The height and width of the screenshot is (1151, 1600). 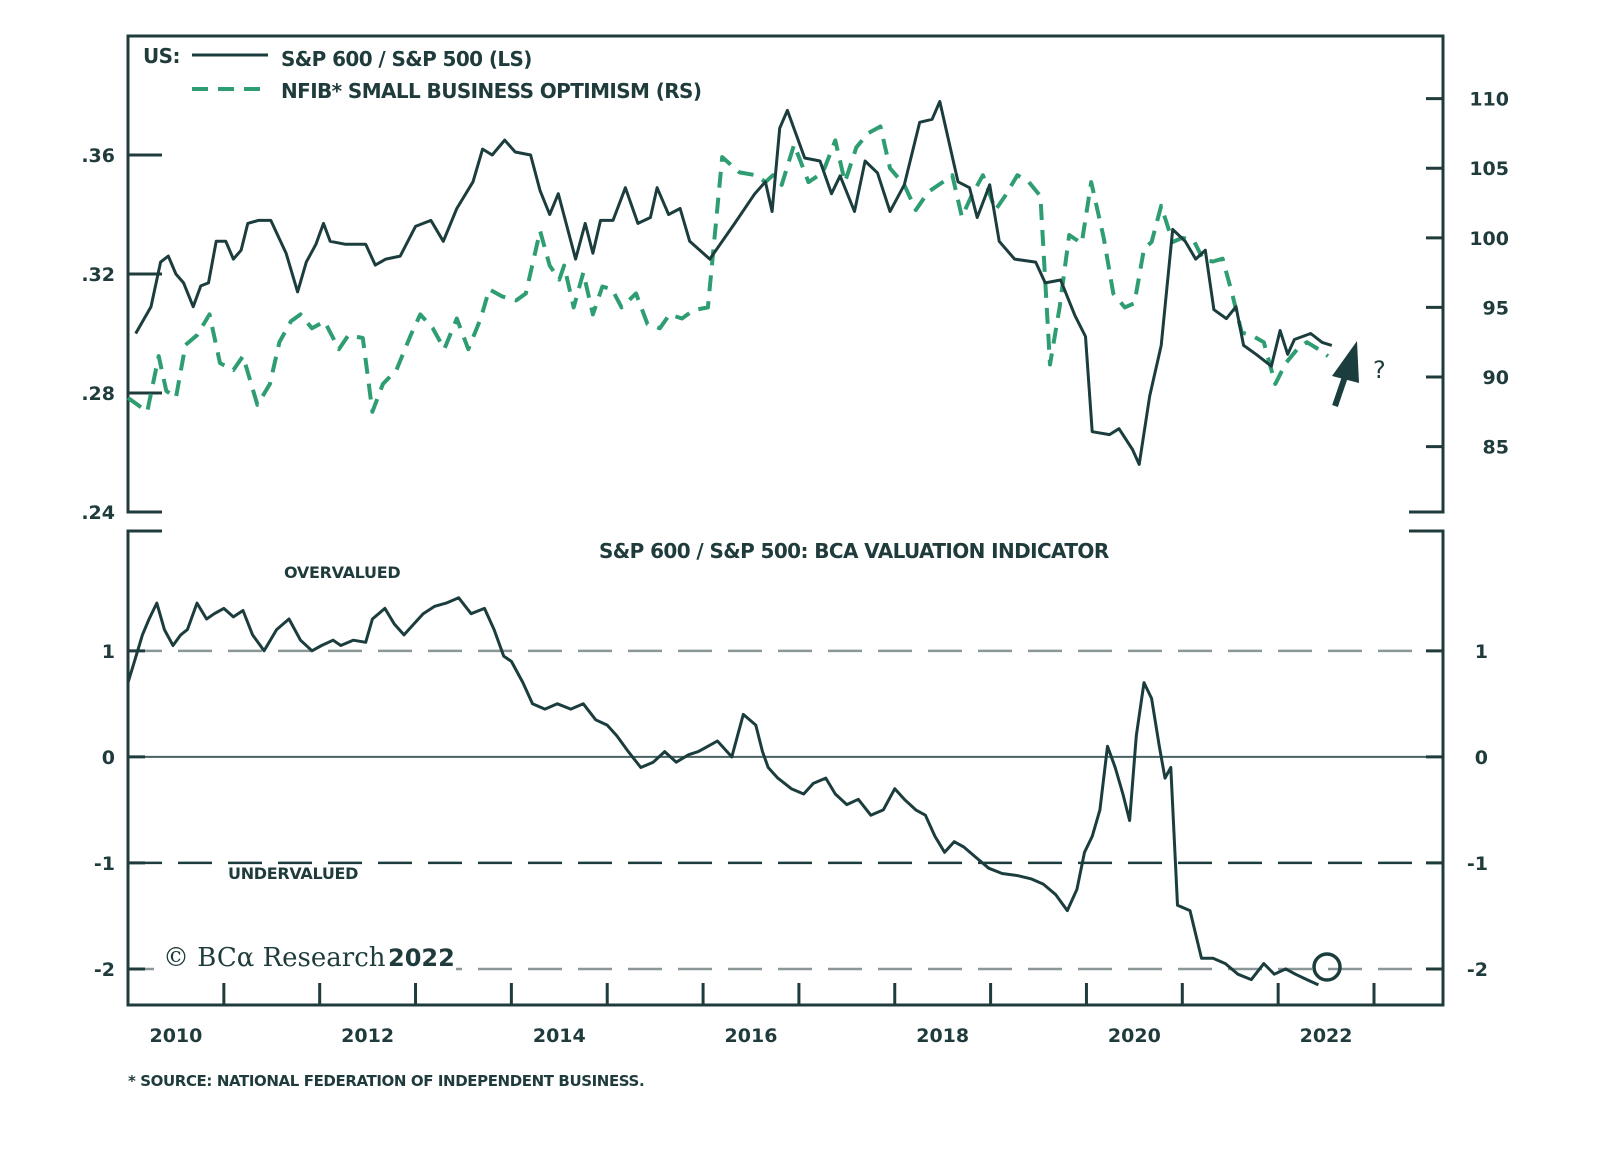 What do you see at coordinates (1481, 758) in the screenshot?
I see `bottom-right-axis-tick-label: 0` at bounding box center [1481, 758].